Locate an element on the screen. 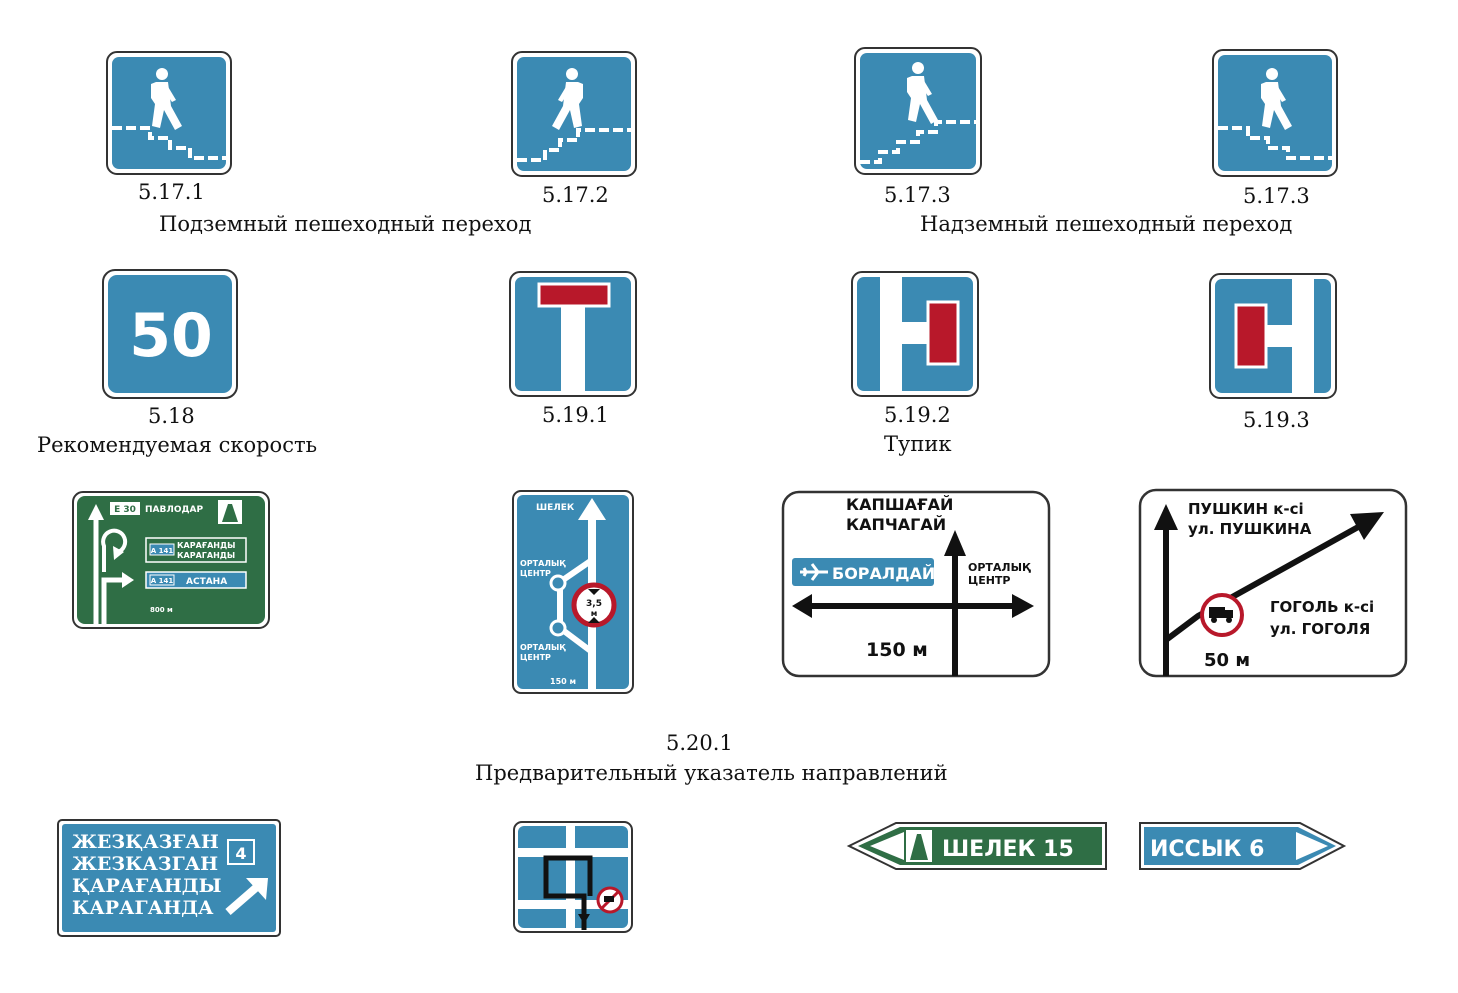 The image size is (1458, 993). caption-underground-crossing: Подземный пешеходный переход is located at coordinates (345, 224).